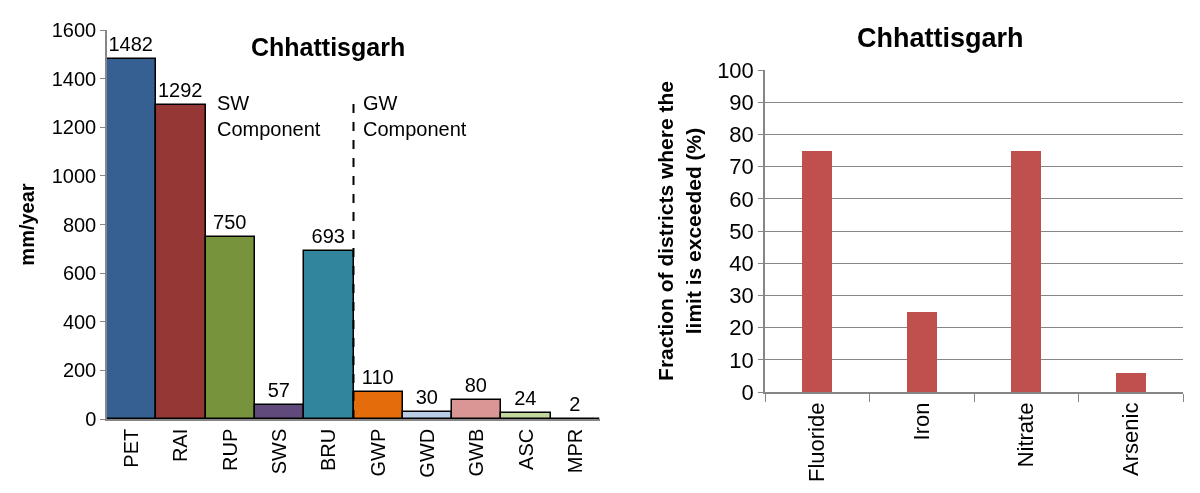  What do you see at coordinates (279, 451) in the screenshot?
I see `x-tick-label: SWS` at bounding box center [279, 451].